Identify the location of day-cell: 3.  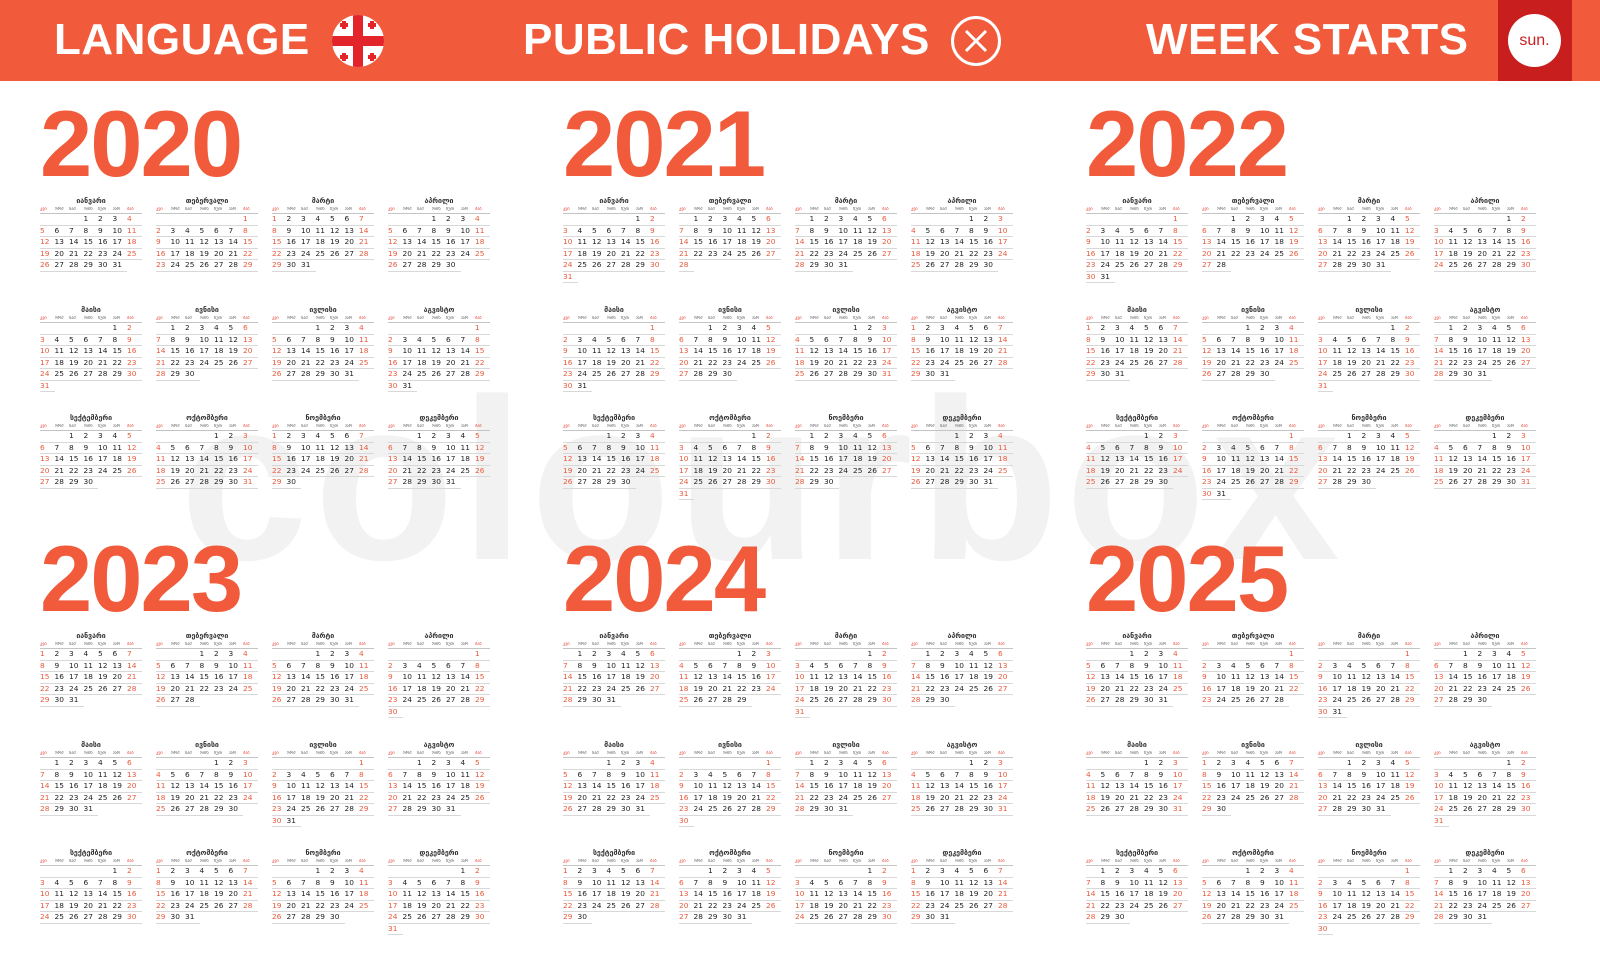
(409, 666).